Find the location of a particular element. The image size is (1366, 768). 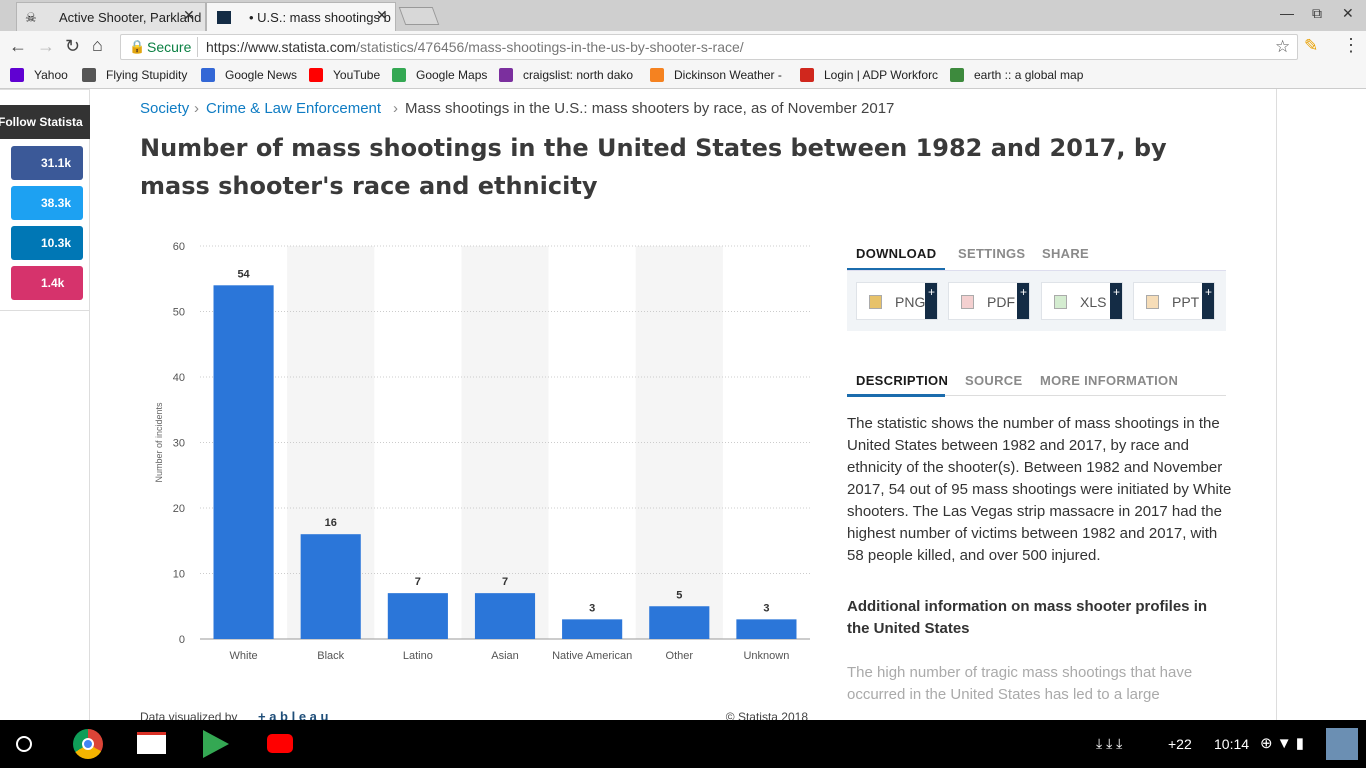

tab-rule is located at coordinates (1036, 395).